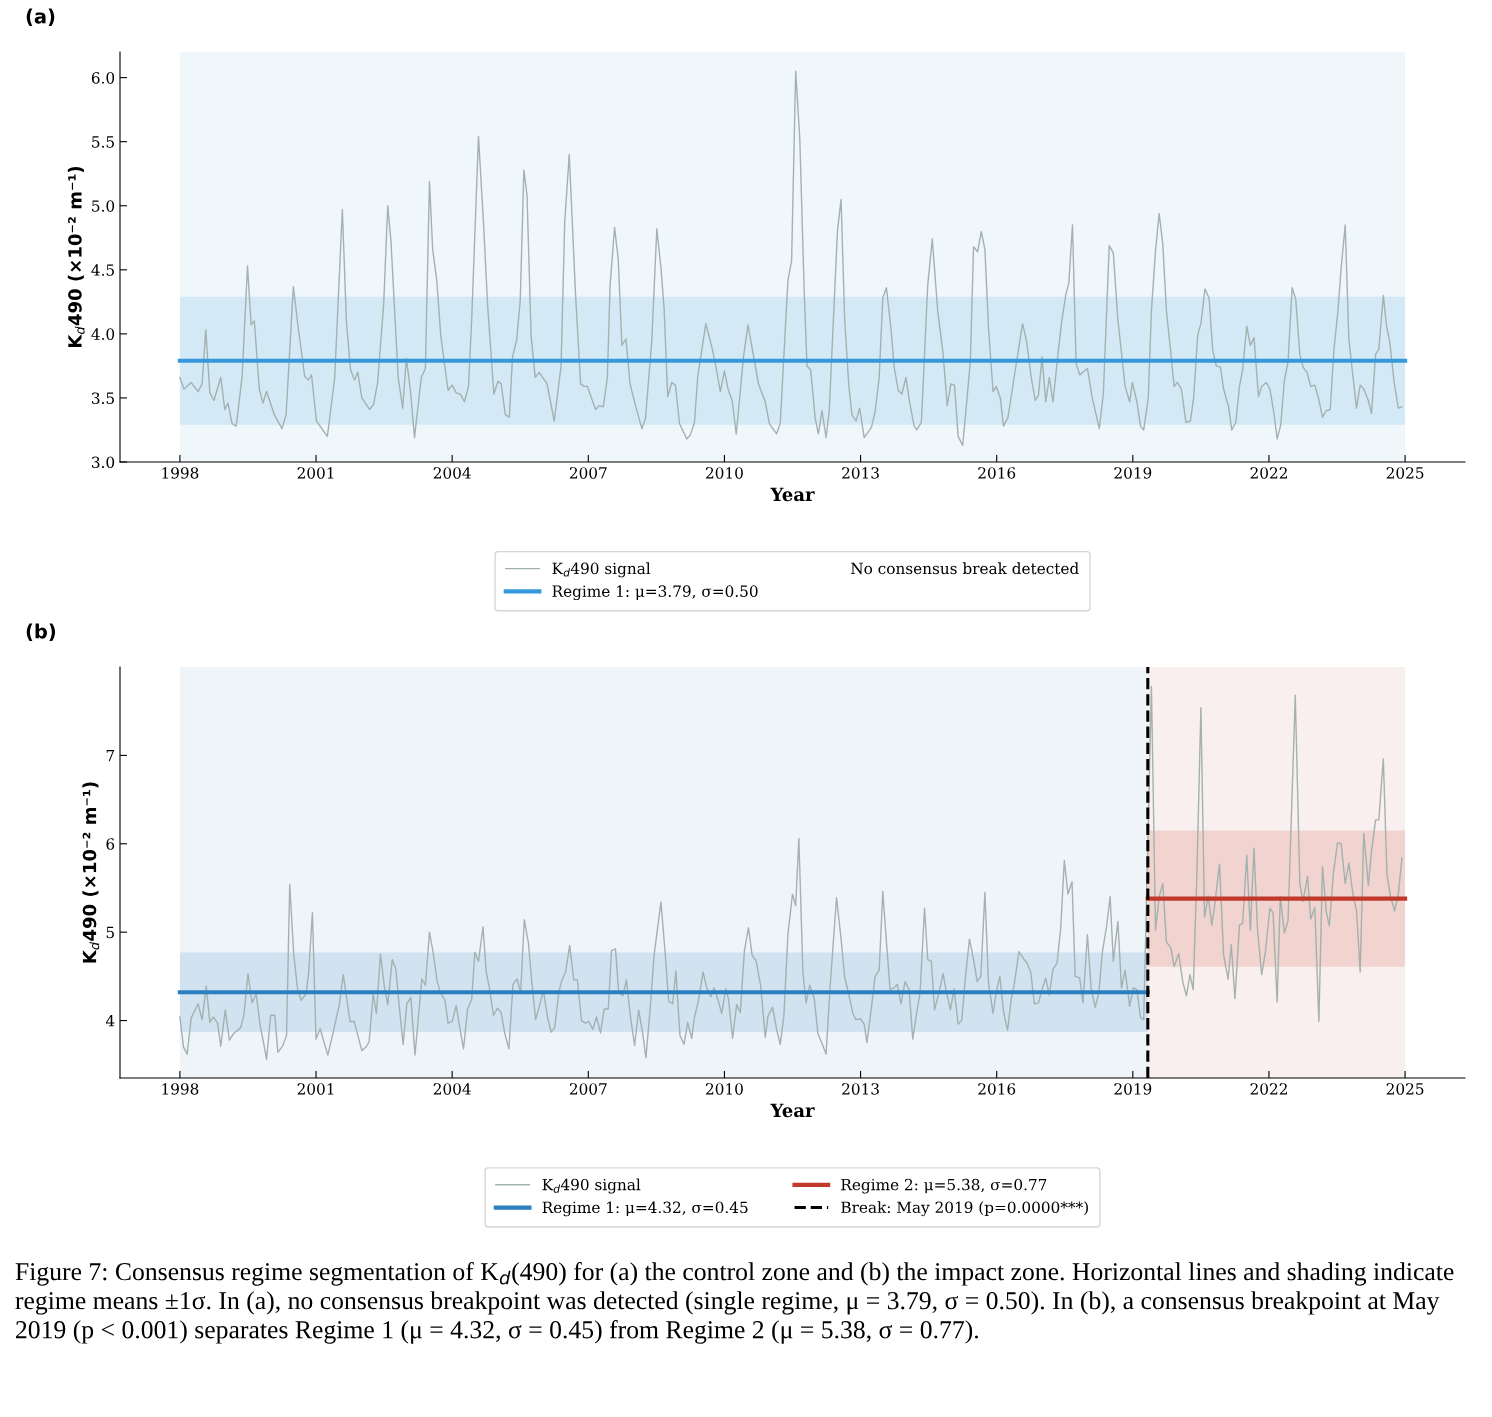  What do you see at coordinates (964, 1209) in the screenshot?
I see `legend-label: Break: May 2019 (p=0.0000***)` at bounding box center [964, 1209].